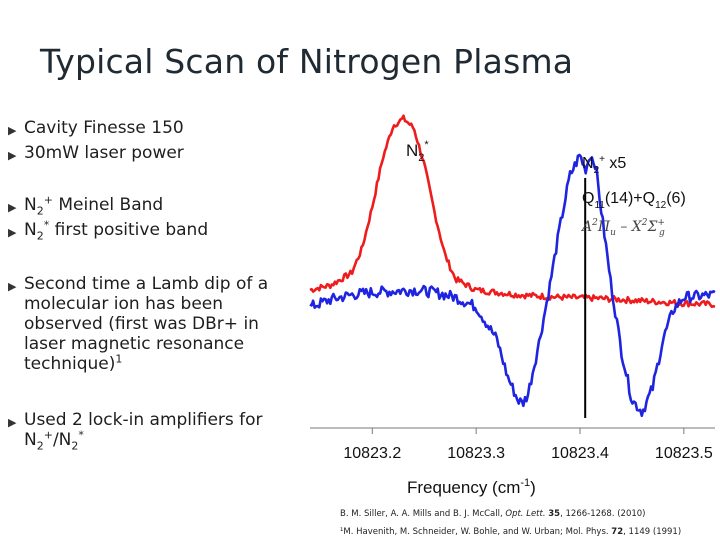 The width and height of the screenshot is (720, 541). I want to click on bullet-lock-in: ▶ Used 2 lock-in amplifiers for N2+/N2*, so click(153, 431).